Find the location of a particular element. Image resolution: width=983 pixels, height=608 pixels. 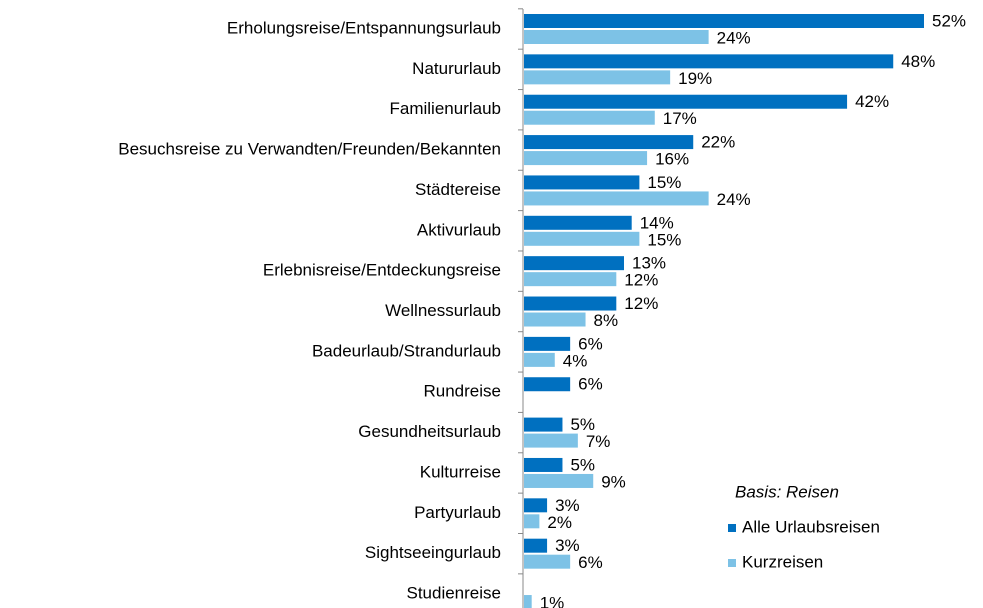

category-label: Erlebnisreise/Entdeckungsreise is located at coordinates (382, 270).